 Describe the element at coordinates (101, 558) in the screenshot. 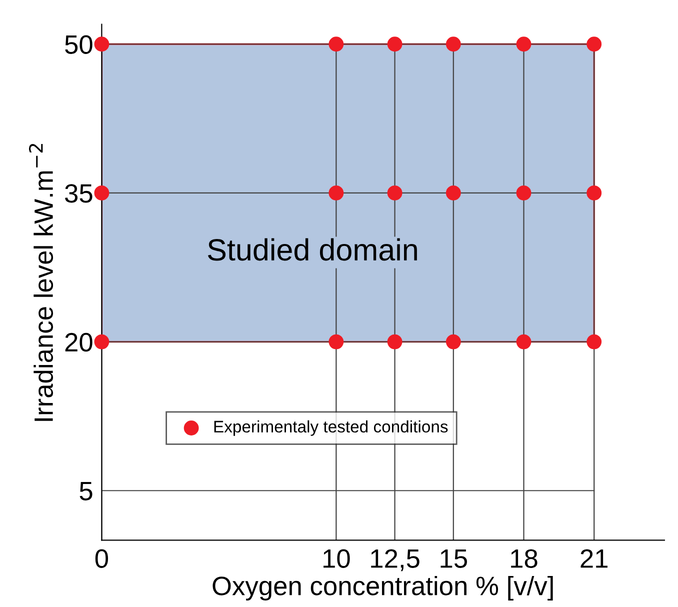

I see `x-tick-label: 0` at that location.